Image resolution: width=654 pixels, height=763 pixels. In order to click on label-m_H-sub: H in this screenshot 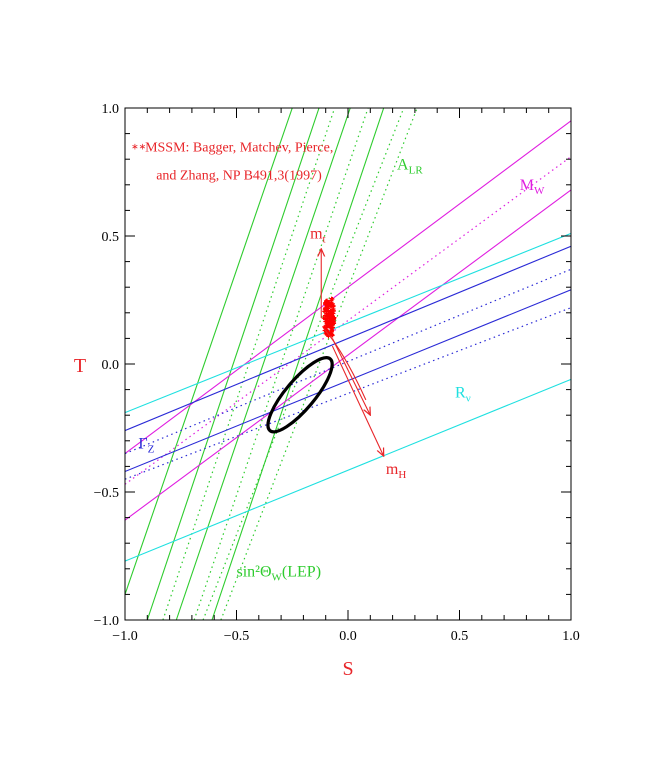, I will do `click(402, 475)`.